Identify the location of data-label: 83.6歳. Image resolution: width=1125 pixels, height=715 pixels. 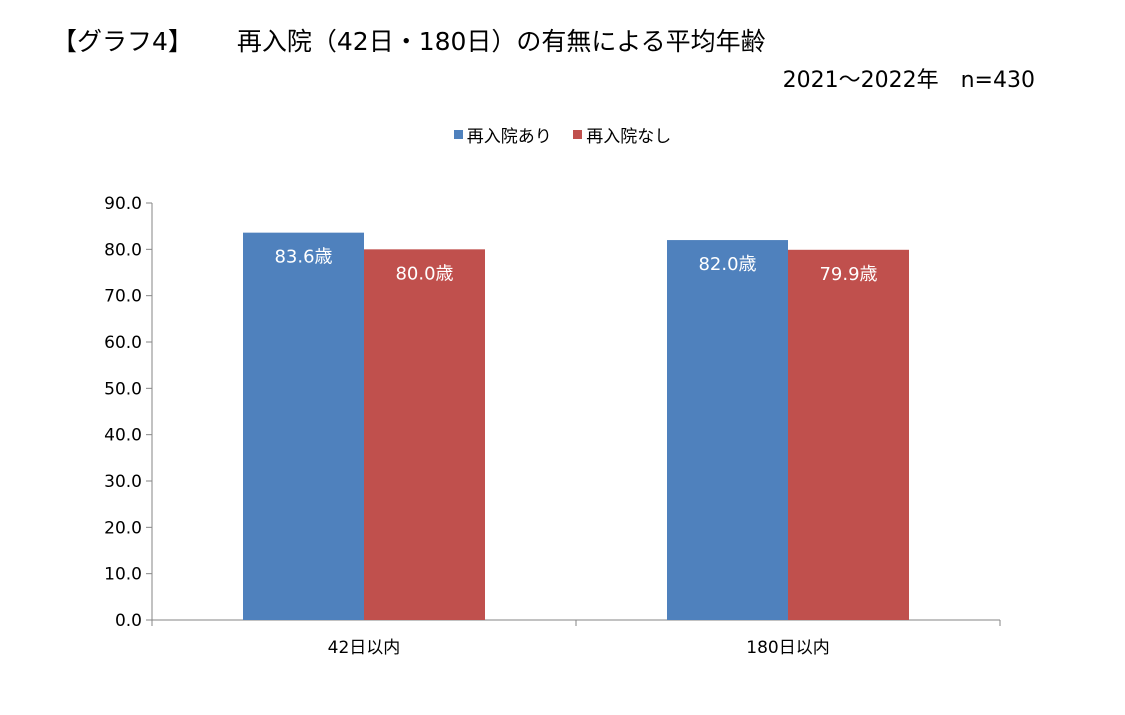
(303, 257).